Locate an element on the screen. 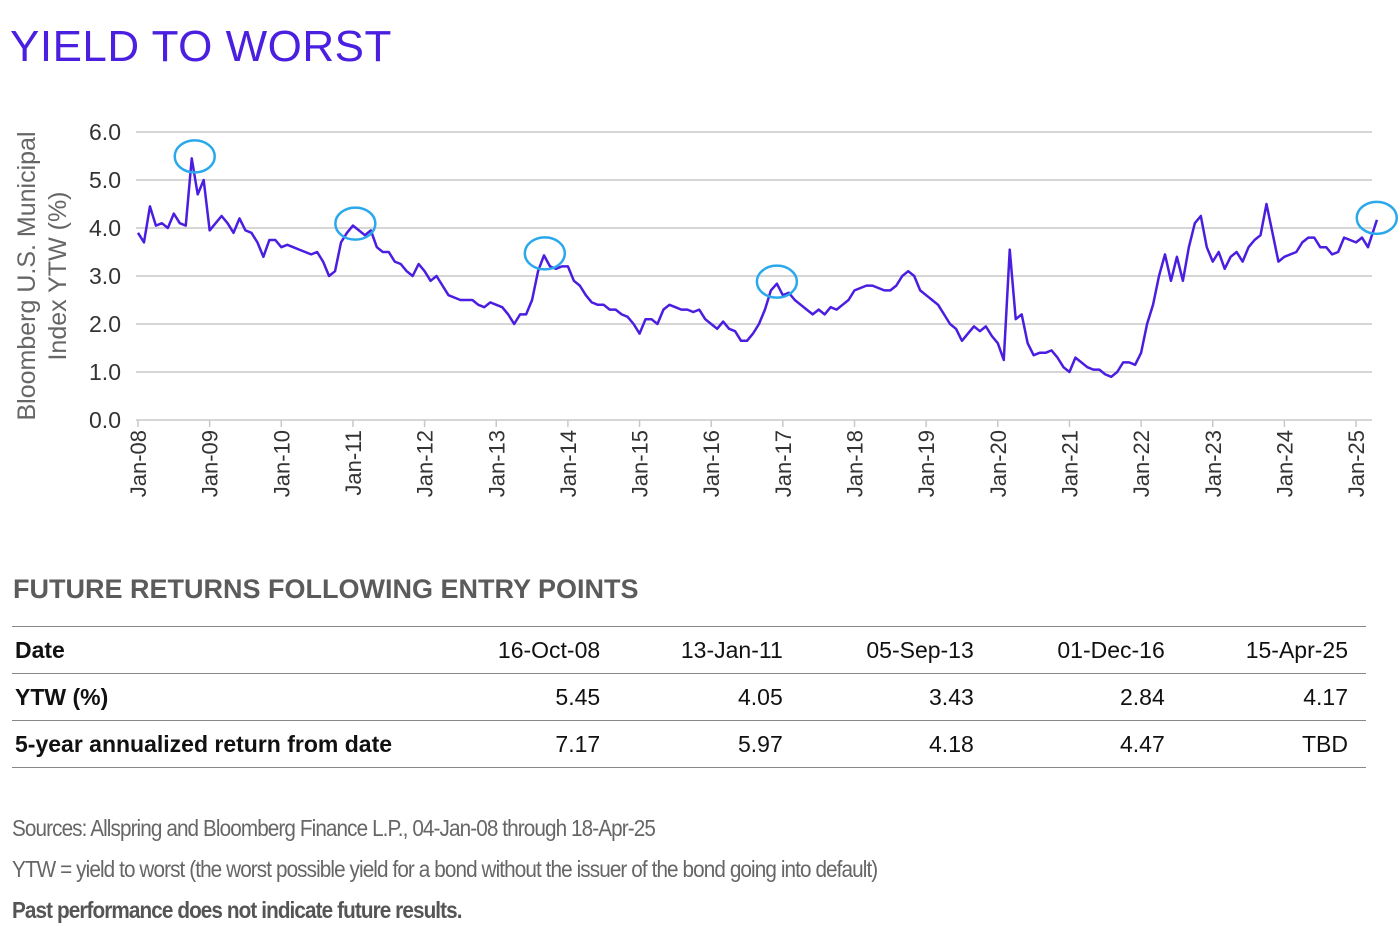  x-tick-label: Jan-23 is located at coordinates (1213, 463).